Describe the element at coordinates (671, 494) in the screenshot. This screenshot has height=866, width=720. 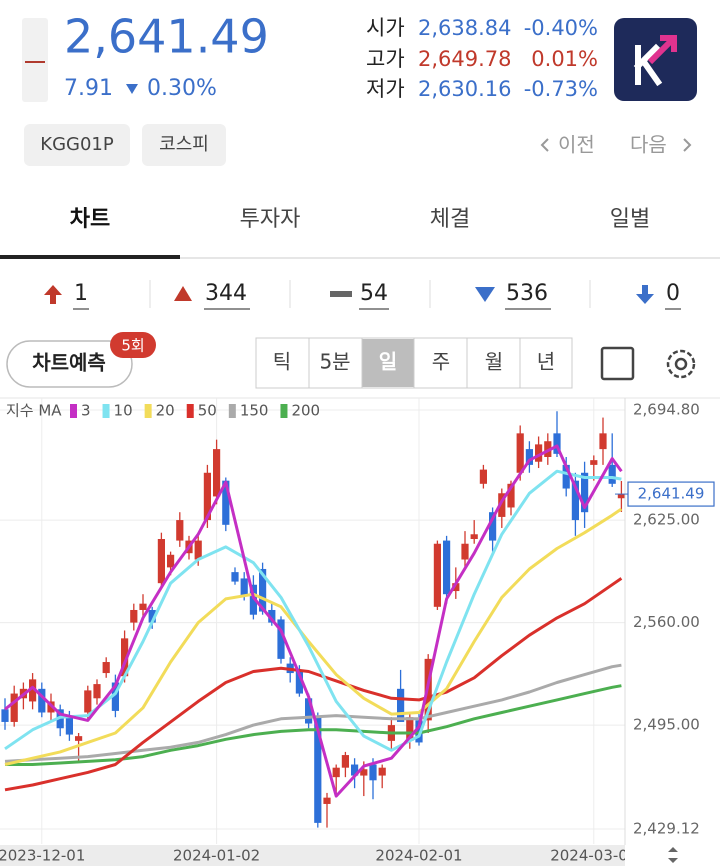
I see `price-marker-label: 2,641.49` at that location.